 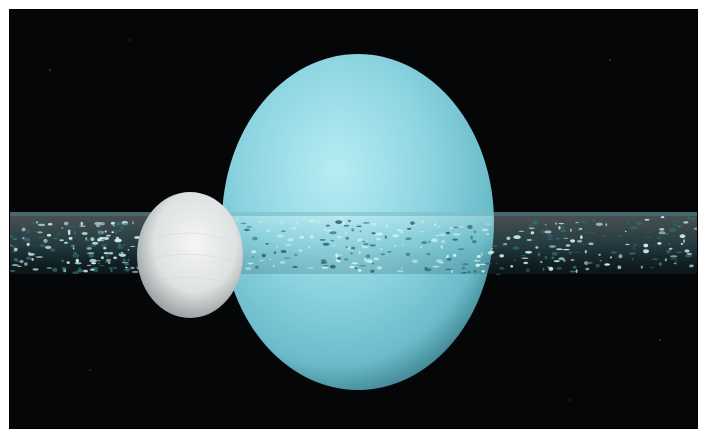 I want to click on moon, so click(x=190, y=255).